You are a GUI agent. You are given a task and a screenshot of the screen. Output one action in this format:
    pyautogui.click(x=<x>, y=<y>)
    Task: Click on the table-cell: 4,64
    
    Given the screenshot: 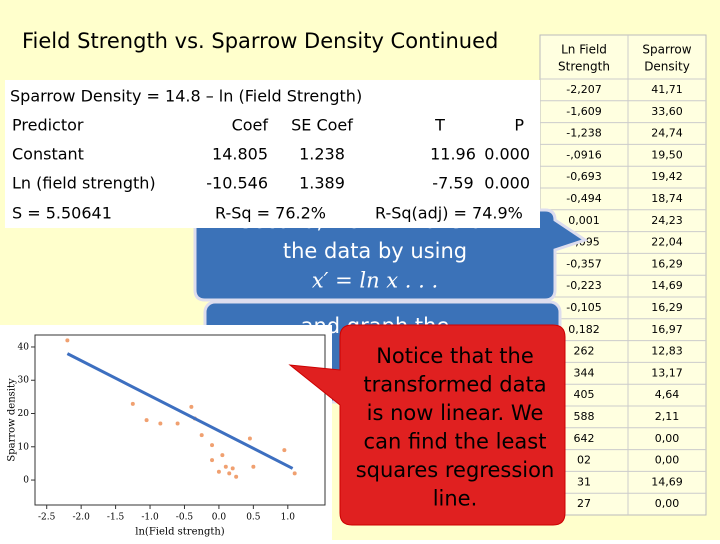 What is the action you would take?
    pyautogui.click(x=667, y=394)
    